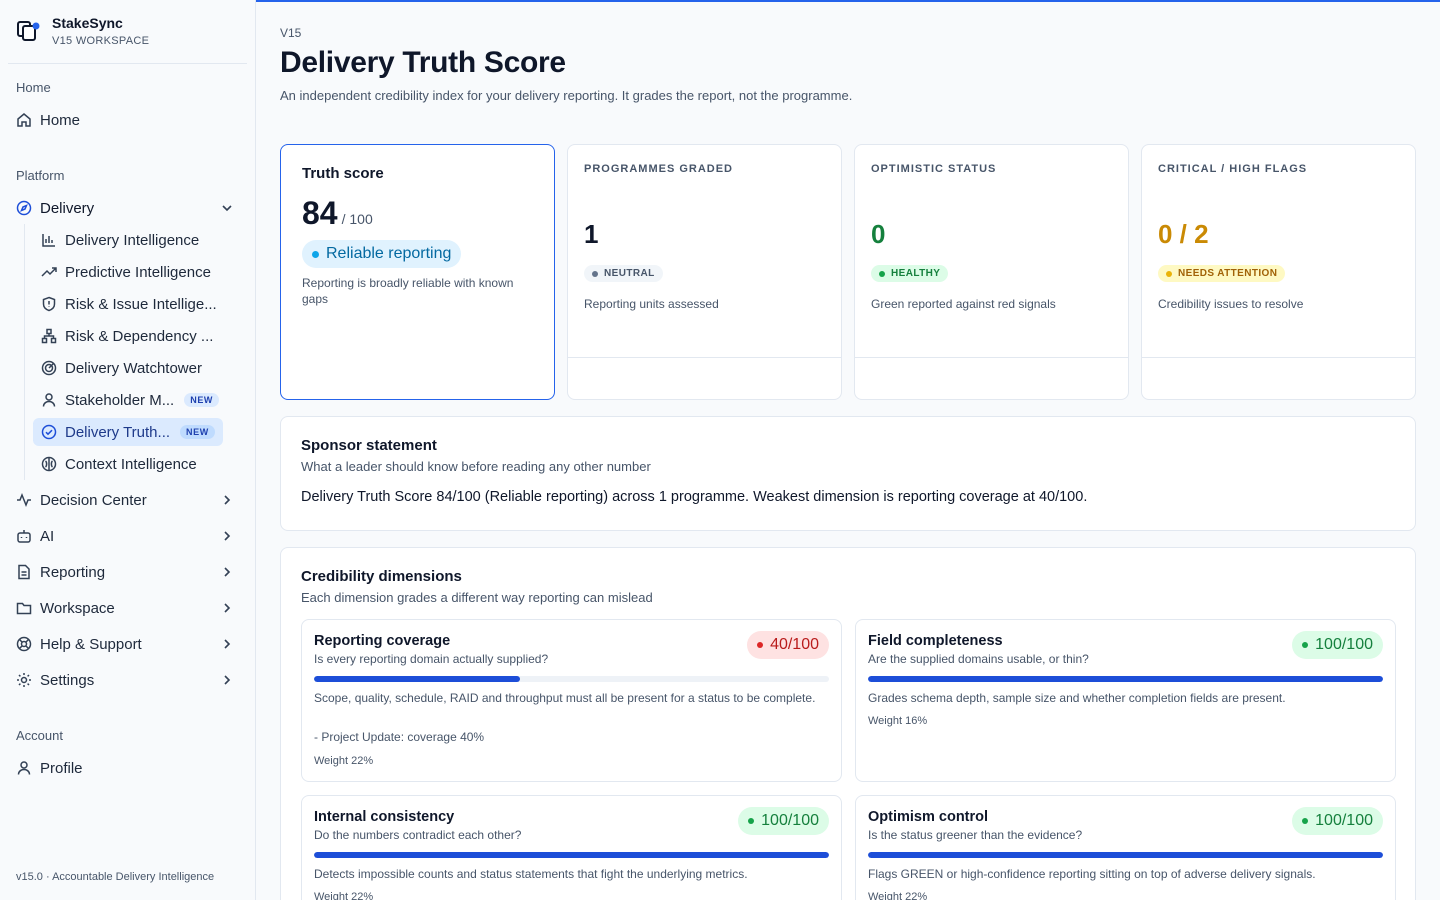  Describe the element at coordinates (320, 213) in the screenshot. I see `truth-score-number: 84` at that location.